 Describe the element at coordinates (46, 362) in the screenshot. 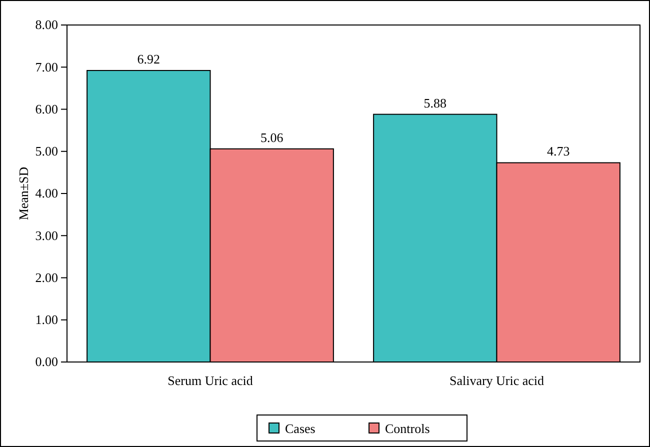

I see `y-tick-label: 0.00` at that location.